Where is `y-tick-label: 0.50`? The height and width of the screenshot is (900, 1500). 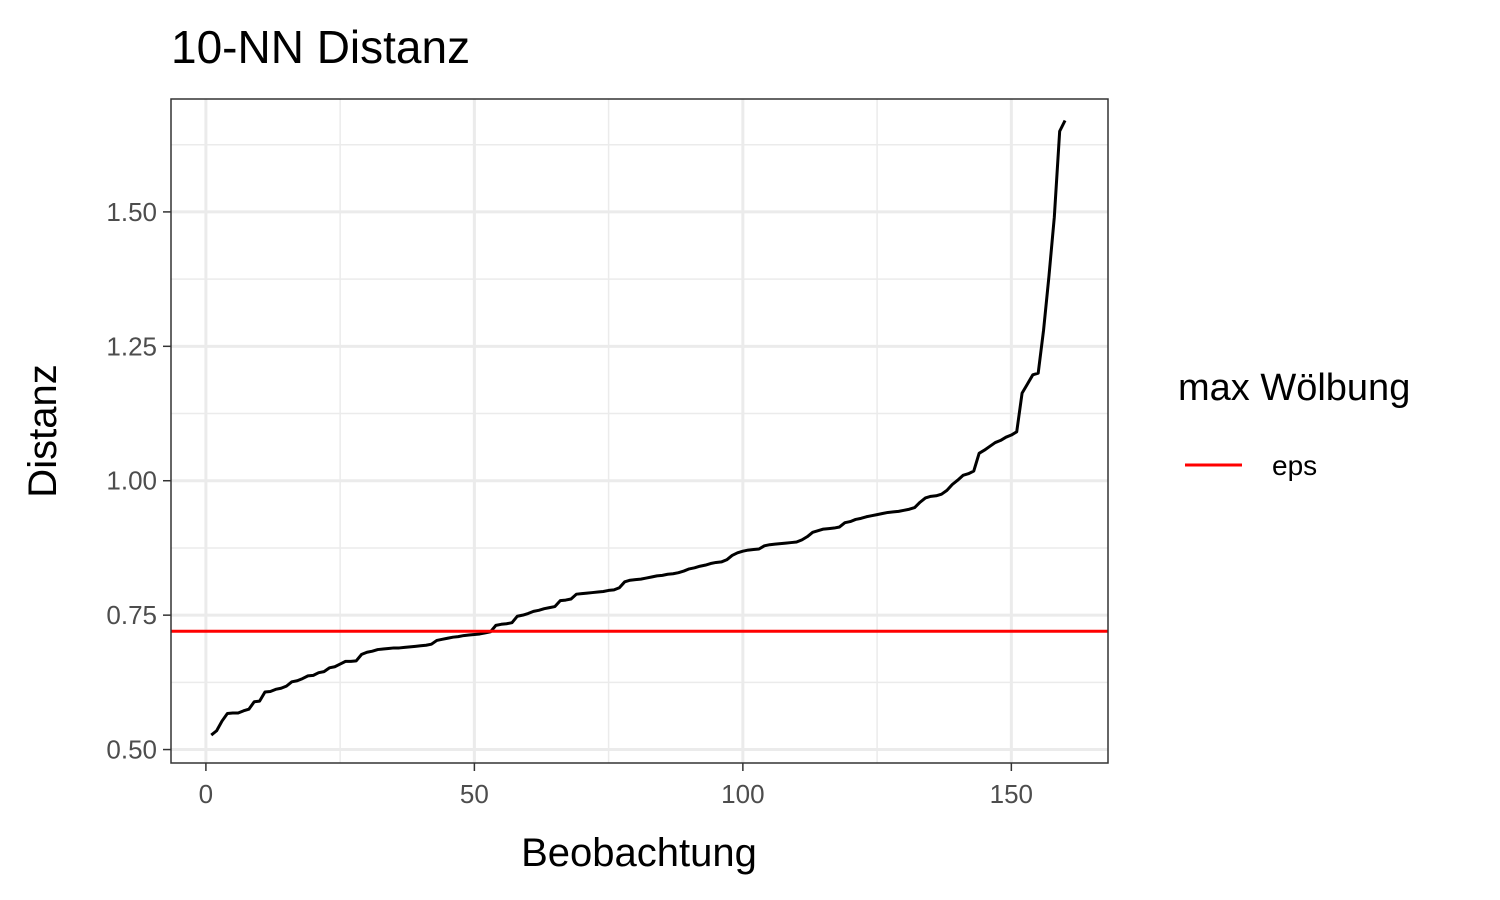
y-tick-label: 0.50 is located at coordinates (131, 750).